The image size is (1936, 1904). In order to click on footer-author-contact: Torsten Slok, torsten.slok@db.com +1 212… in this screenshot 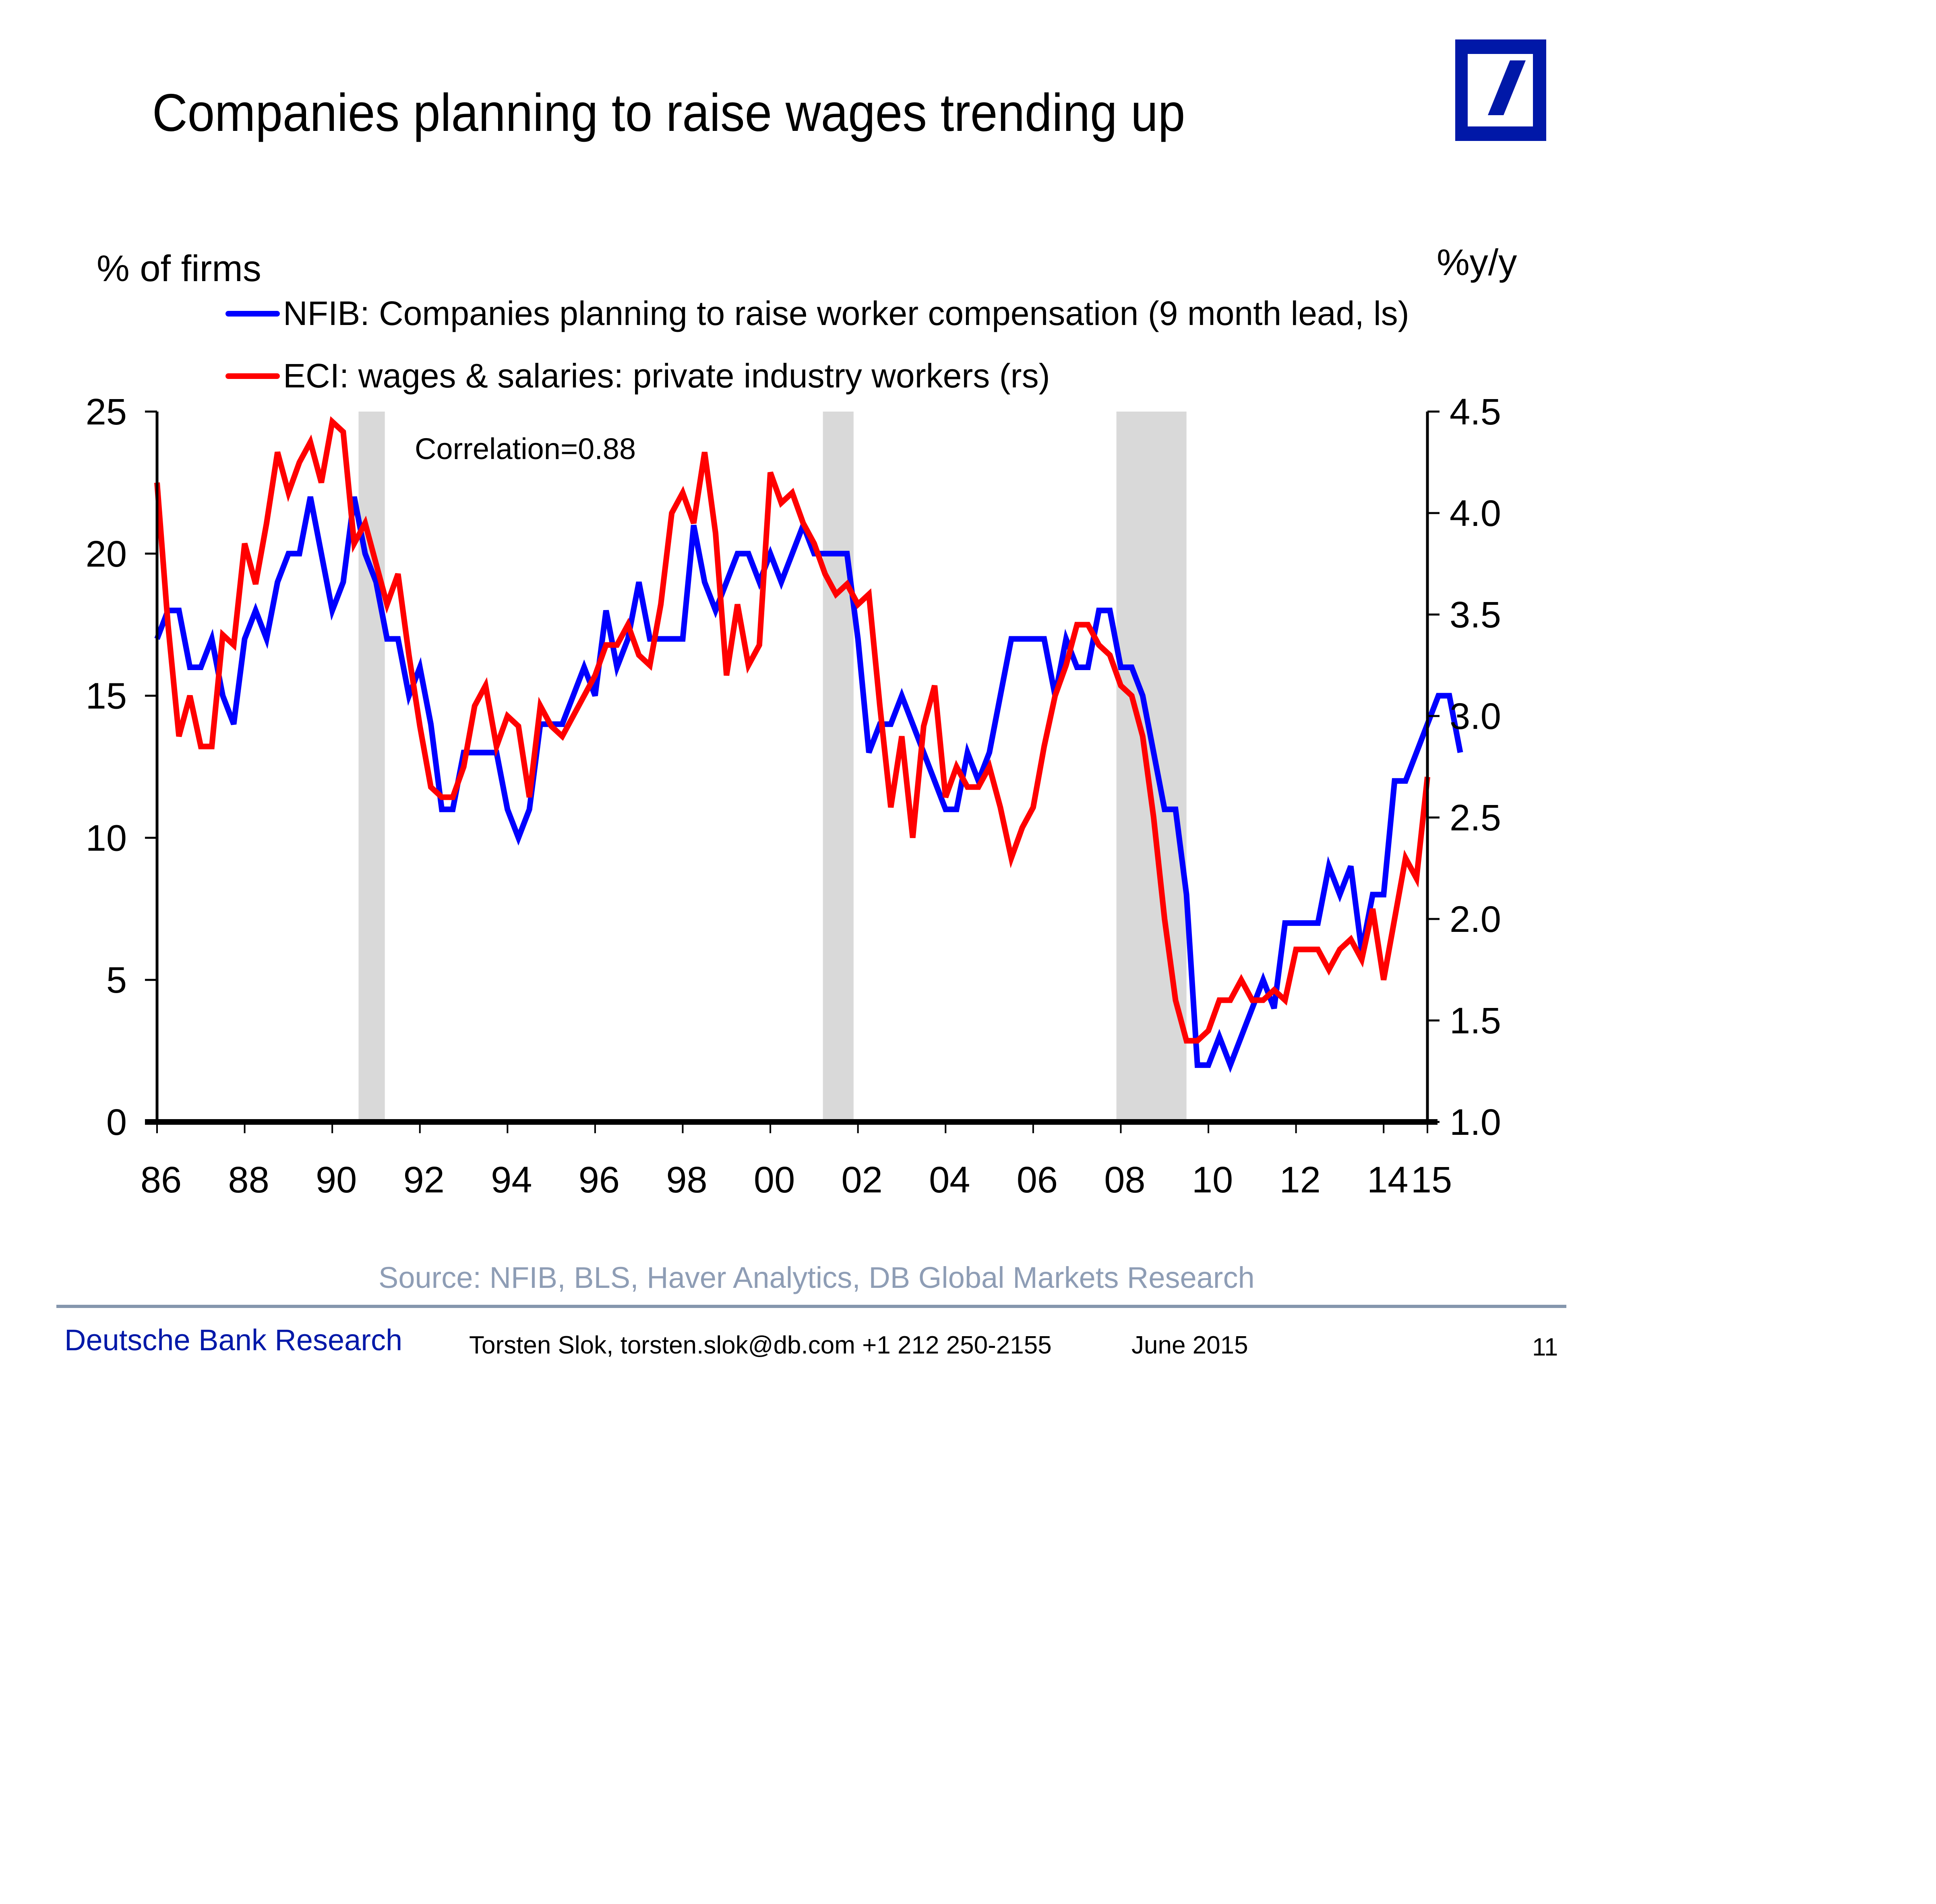, I will do `click(760, 1345)`.